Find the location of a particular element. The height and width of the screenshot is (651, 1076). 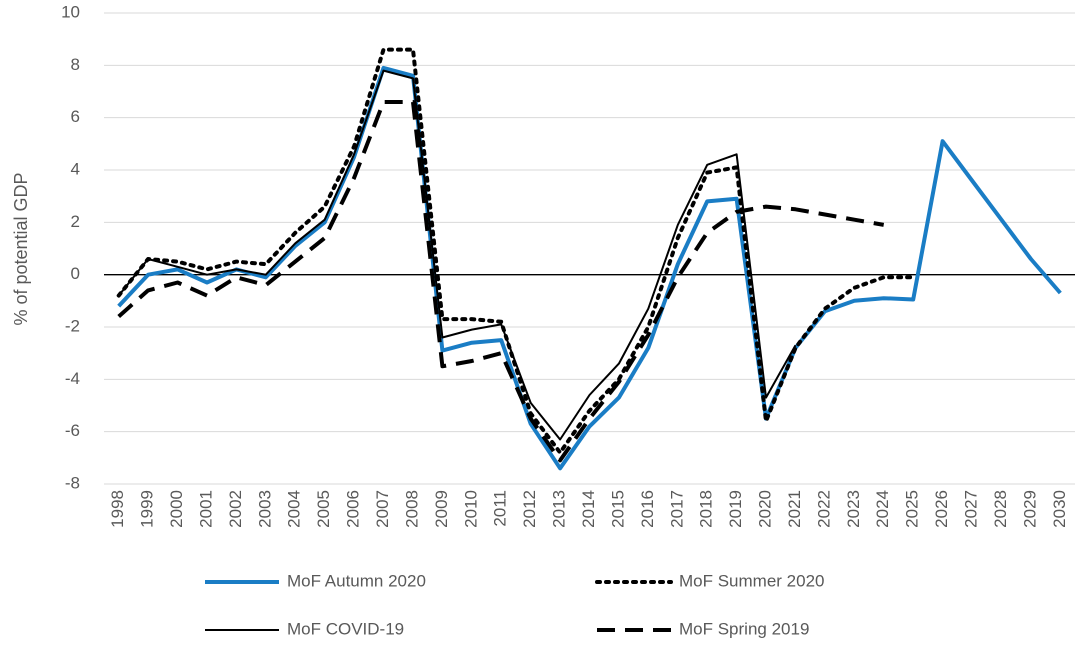

y-tick-label: -6 is located at coordinates (72, 430).